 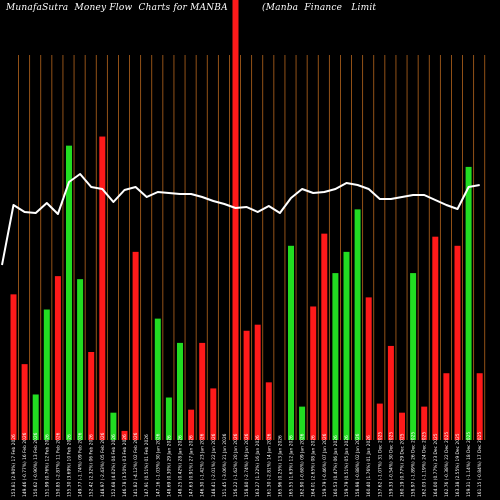 I want to click on x-tick-label: 158.98 (-0.88%) 02 Jan 2026, so click(x=358, y=465).